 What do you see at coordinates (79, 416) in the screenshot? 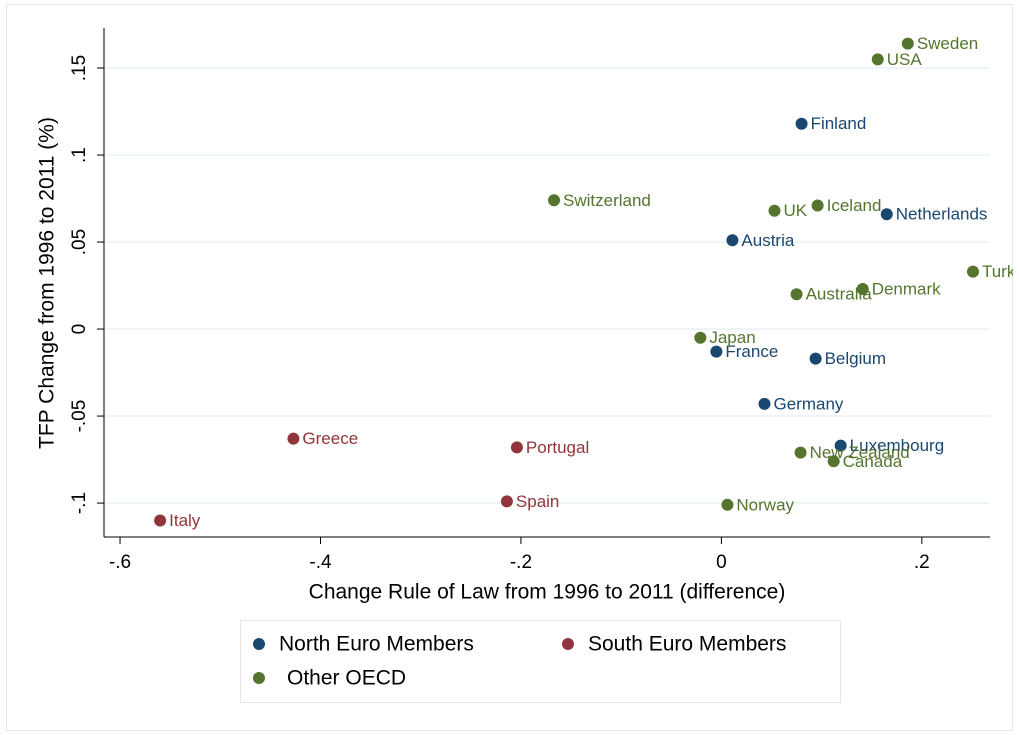
I see `y-tick-label: -.05` at bounding box center [79, 416].